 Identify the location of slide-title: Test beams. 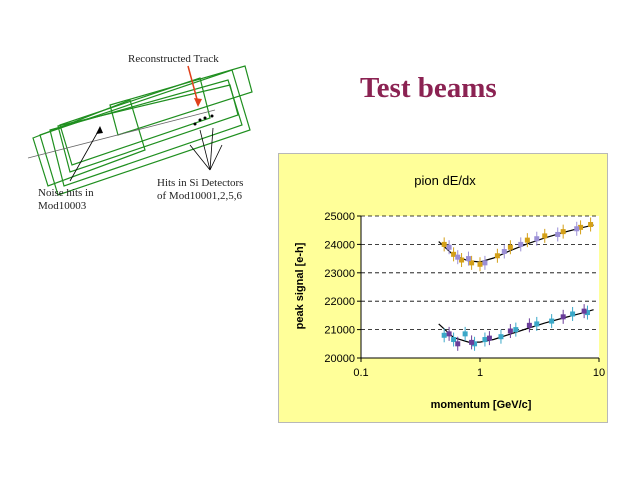
(428, 88).